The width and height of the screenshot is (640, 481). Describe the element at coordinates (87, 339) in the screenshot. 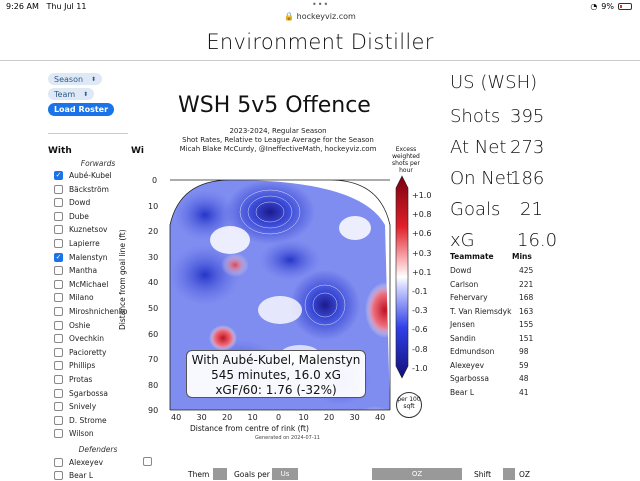

I see `player-name: Ovechkin` at that location.